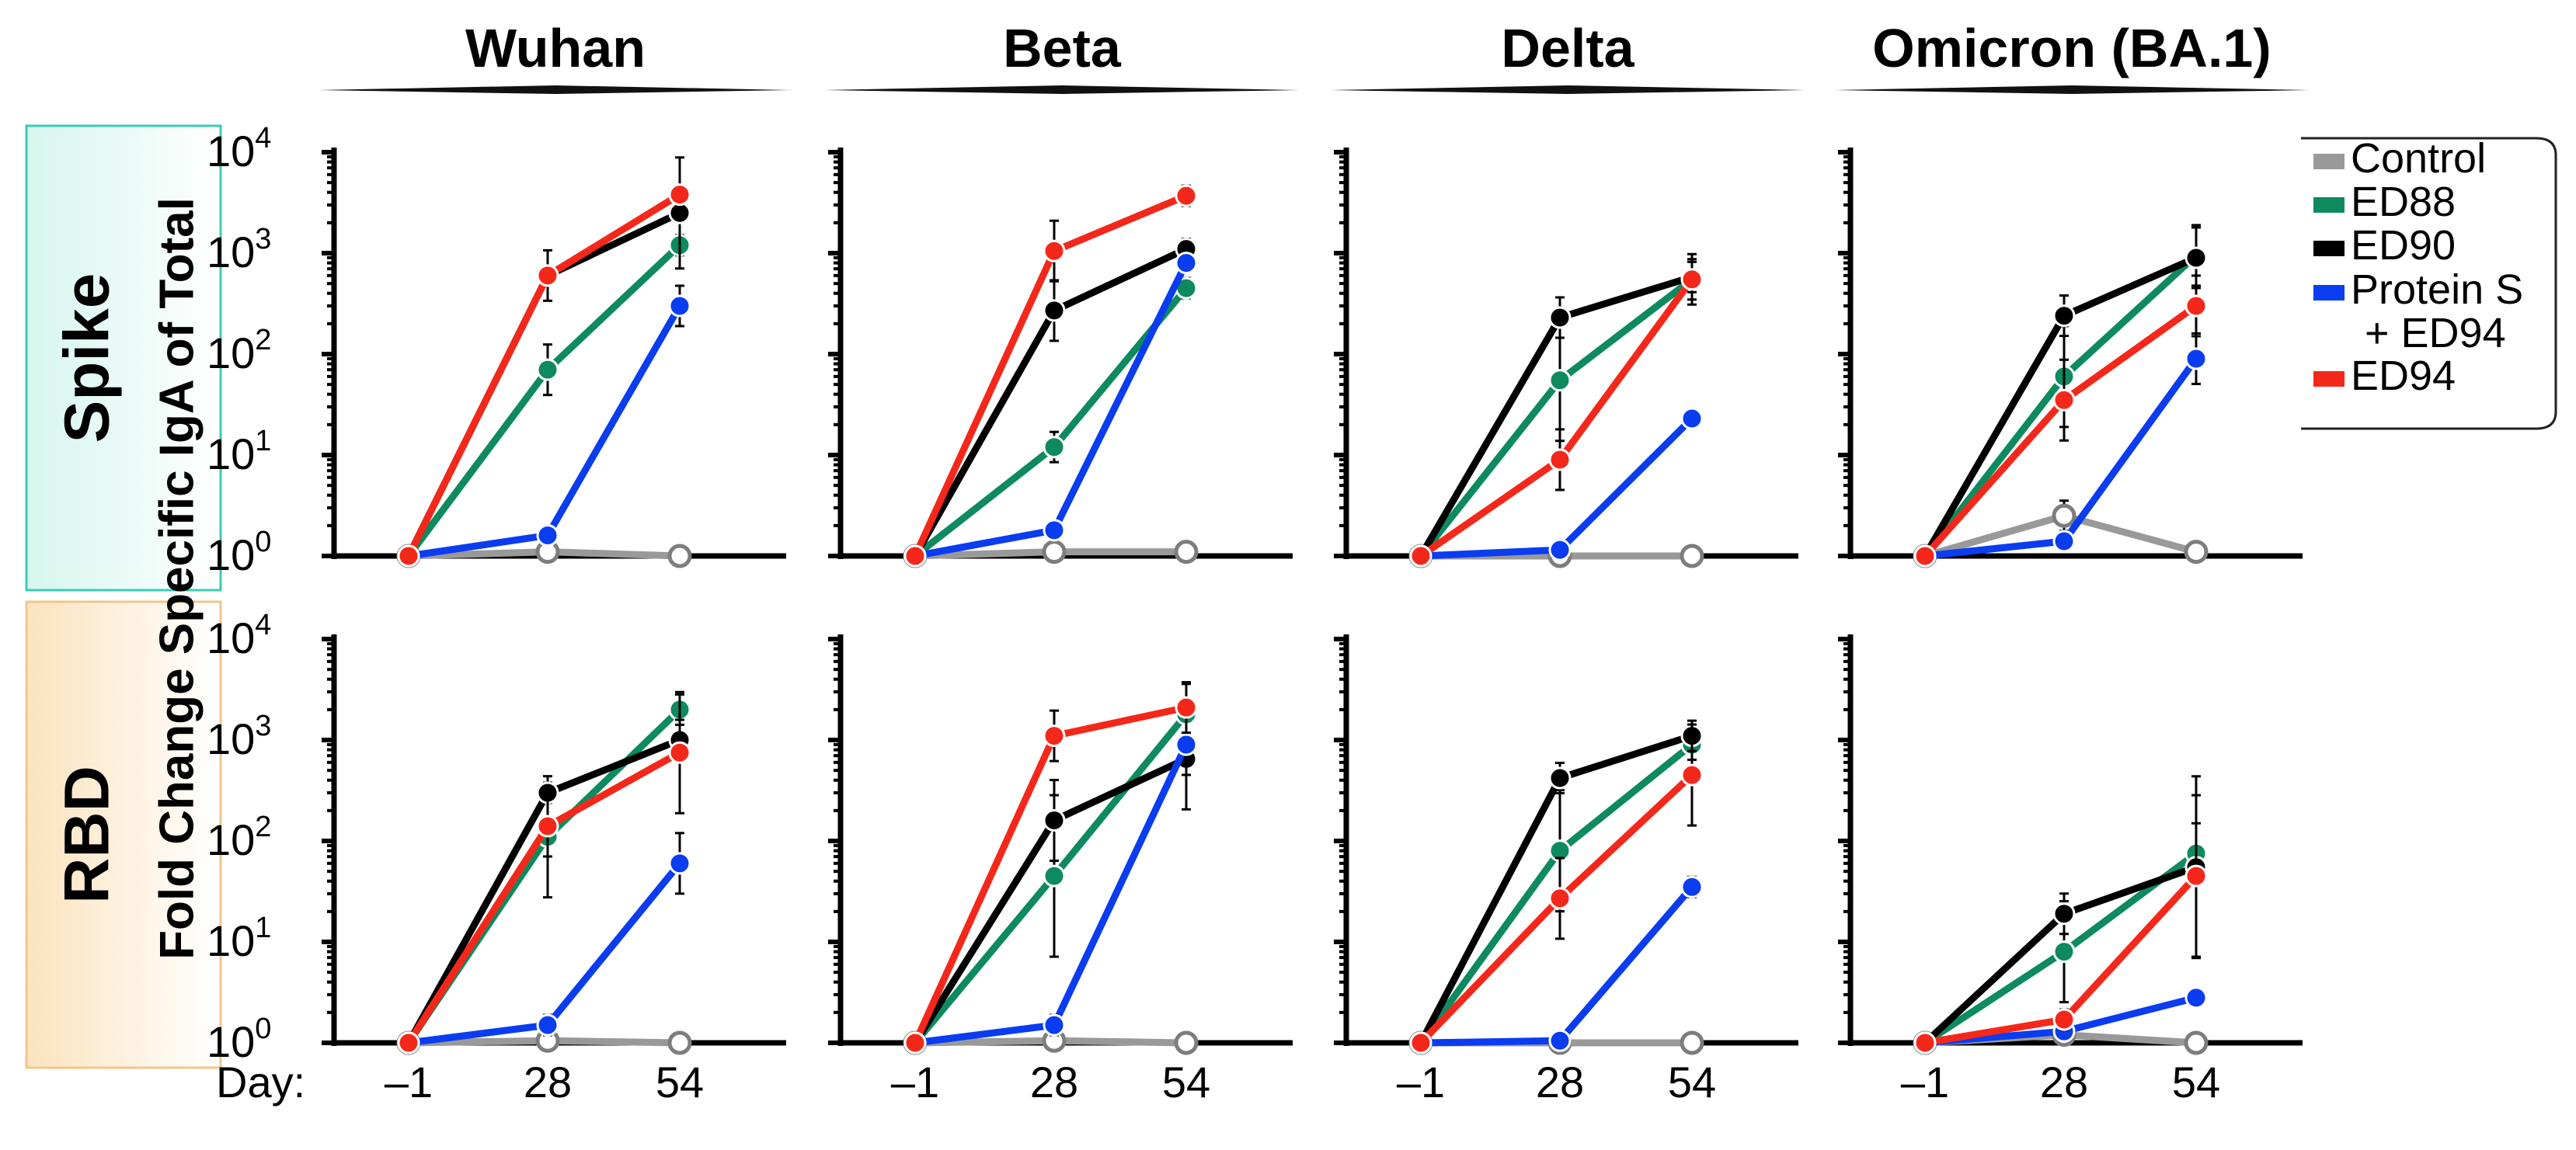 Image resolution: width=2576 pixels, height=1150 pixels. I want to click on panel: –1 28 54, so click(2070, 870).